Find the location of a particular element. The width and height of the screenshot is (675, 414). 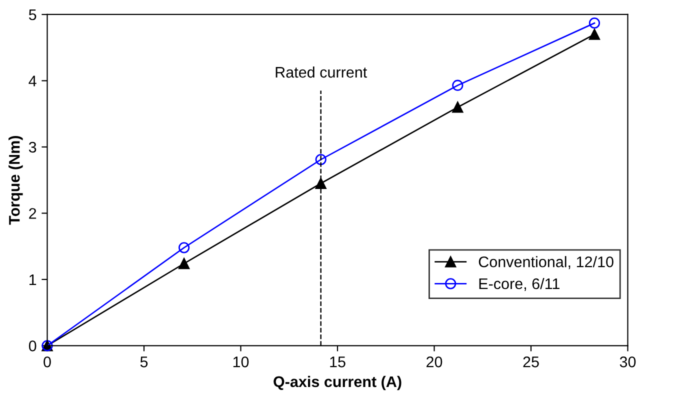

x-tick-label: 0 is located at coordinates (47, 362).